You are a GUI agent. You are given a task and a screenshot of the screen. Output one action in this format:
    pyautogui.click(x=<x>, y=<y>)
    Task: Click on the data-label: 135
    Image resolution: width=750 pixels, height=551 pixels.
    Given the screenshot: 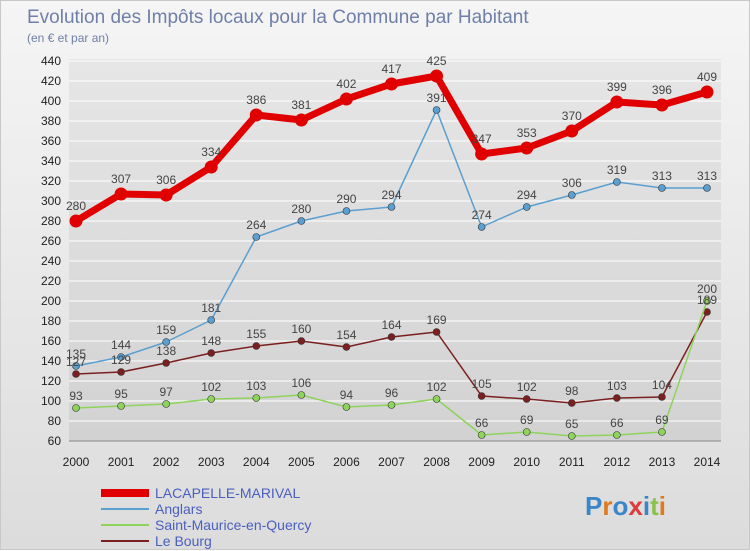 What is the action you would take?
    pyautogui.click(x=76, y=354)
    